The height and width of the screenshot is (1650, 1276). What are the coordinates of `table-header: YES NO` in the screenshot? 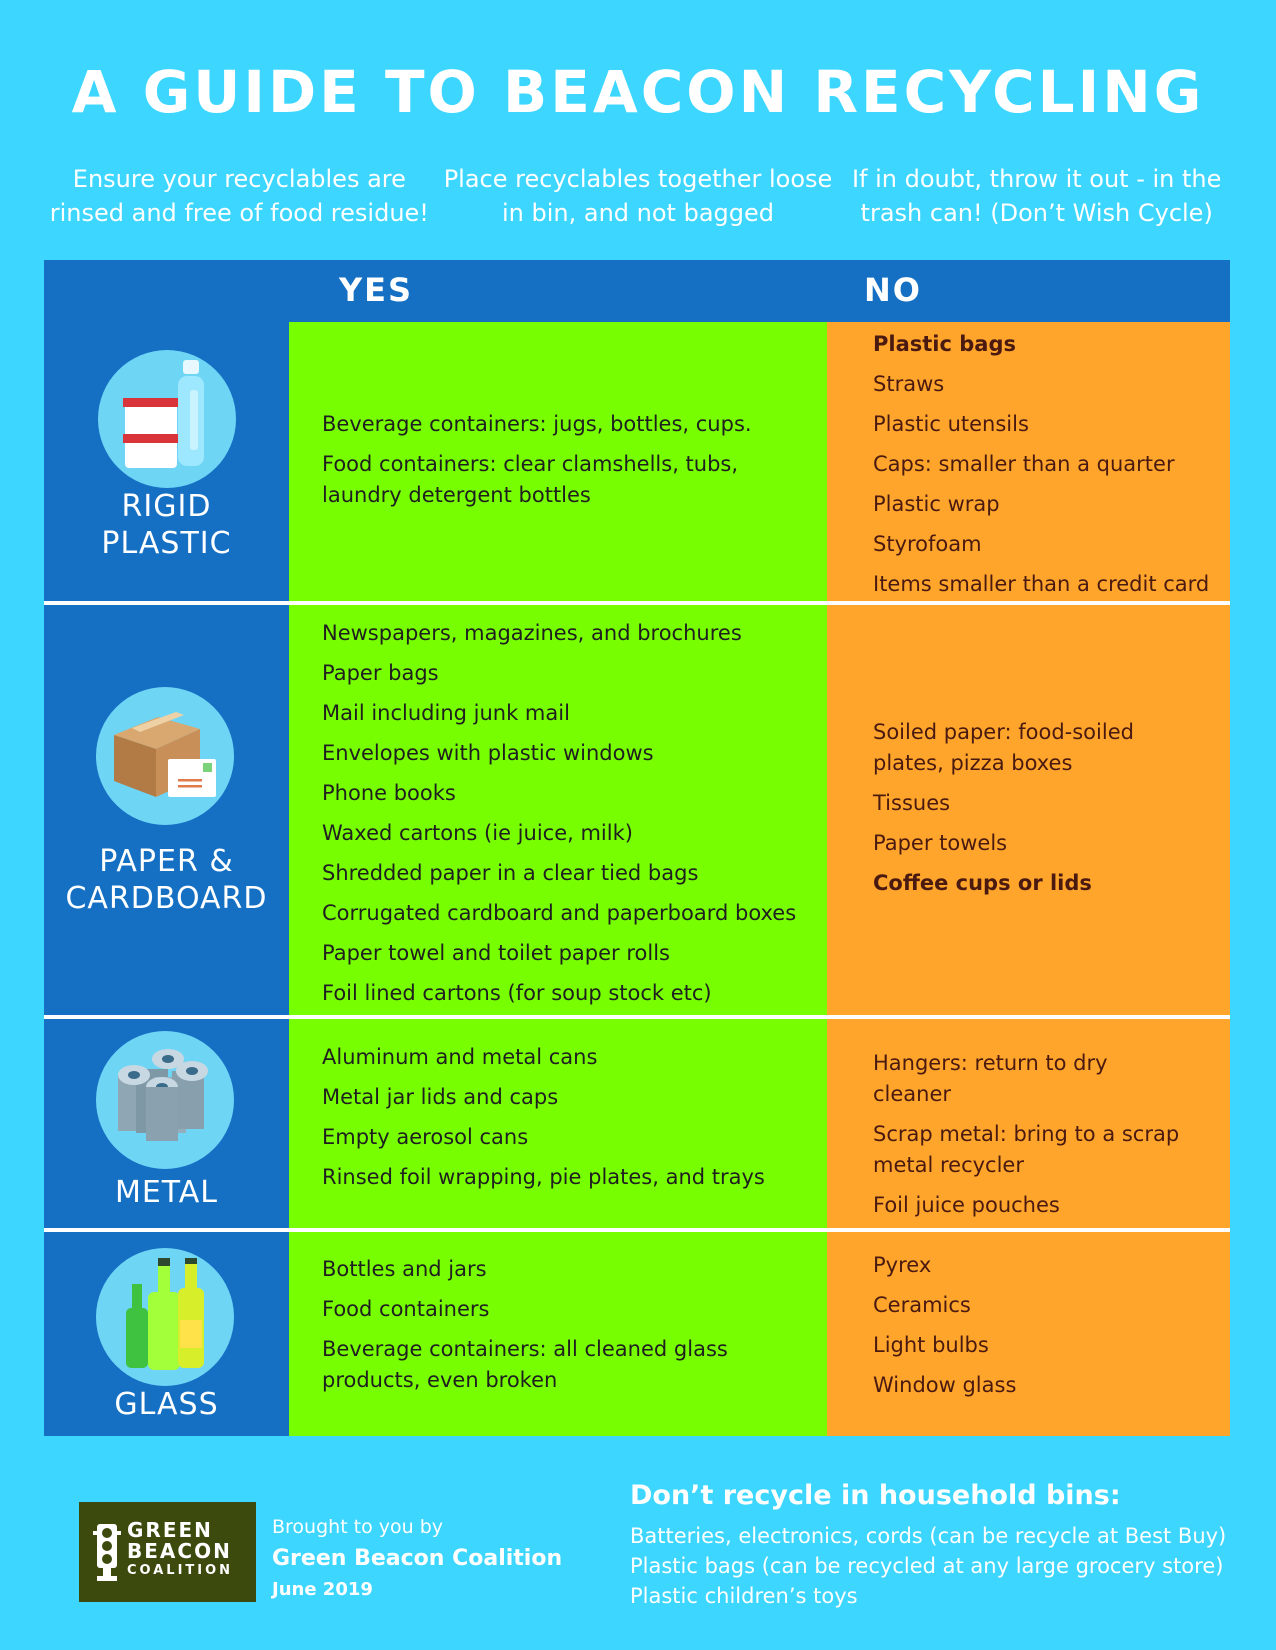 It's located at (637, 291).